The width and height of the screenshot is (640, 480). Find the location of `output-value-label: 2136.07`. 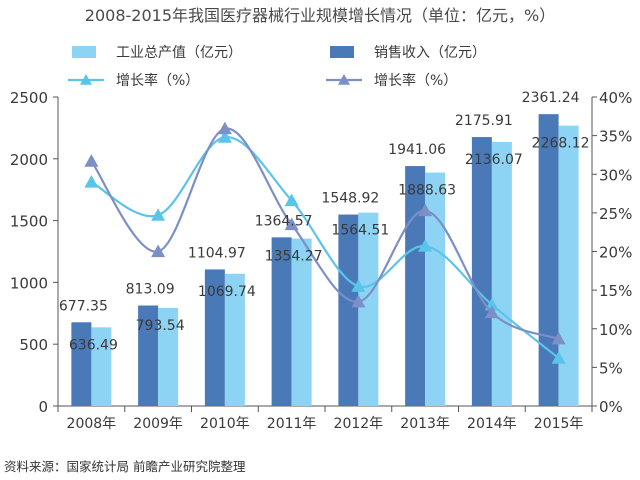

output-value-label: 2136.07 is located at coordinates (494, 160).